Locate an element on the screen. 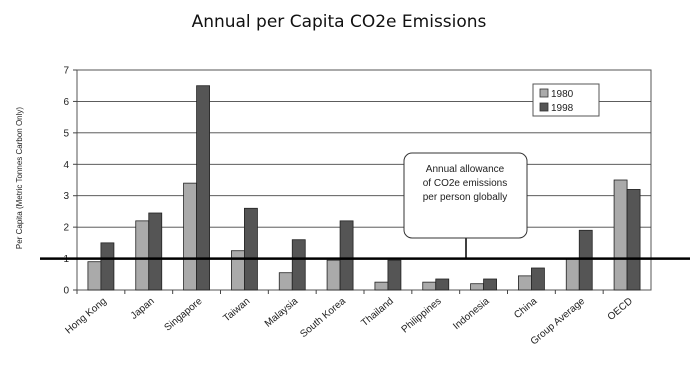 The width and height of the screenshot is (696, 383). x-category-label: Philippines is located at coordinates (422, 316).